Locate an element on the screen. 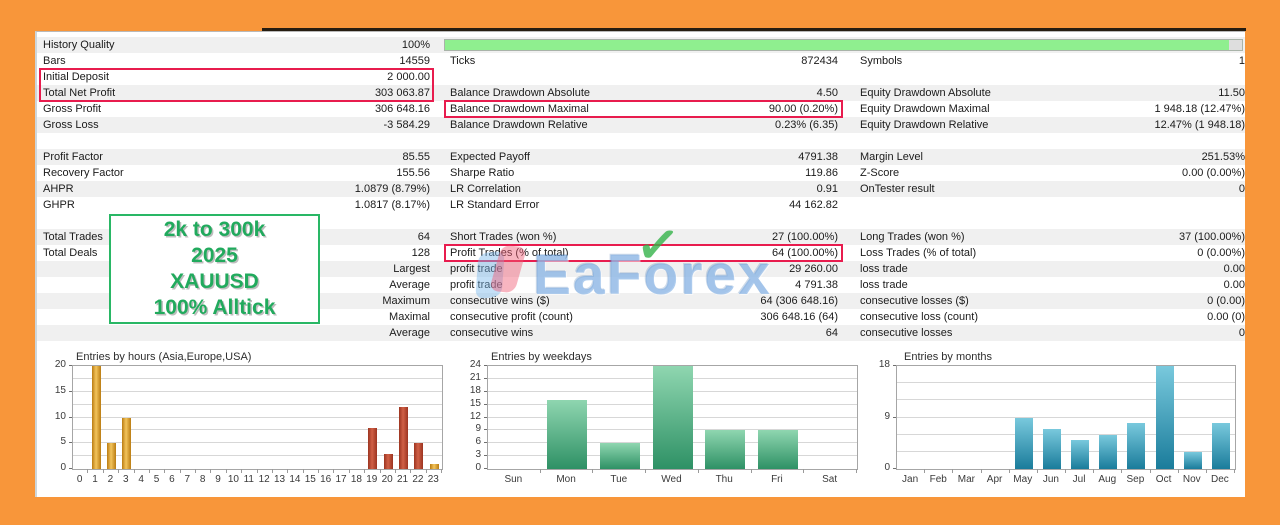 This screenshot has height=525, width=1280. stat-label: Balance Drawdown Relative is located at coordinates (519, 125).